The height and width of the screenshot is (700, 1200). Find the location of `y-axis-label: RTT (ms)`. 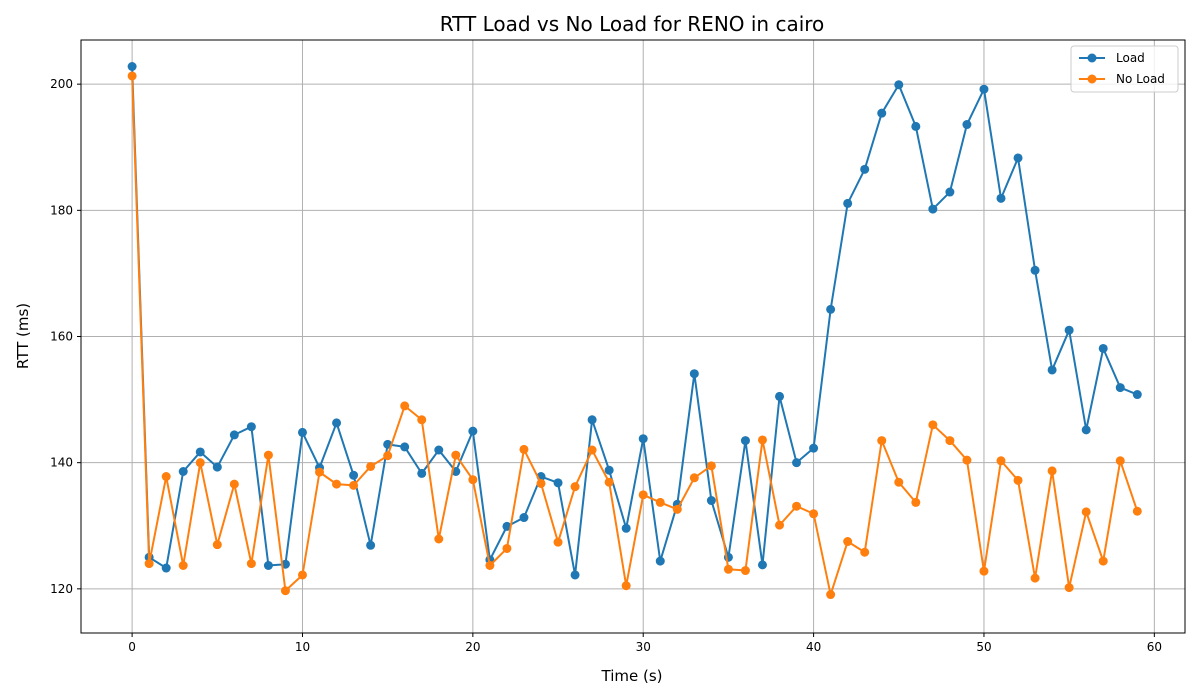

y-axis-label: RTT (ms) is located at coordinates (23, 336).